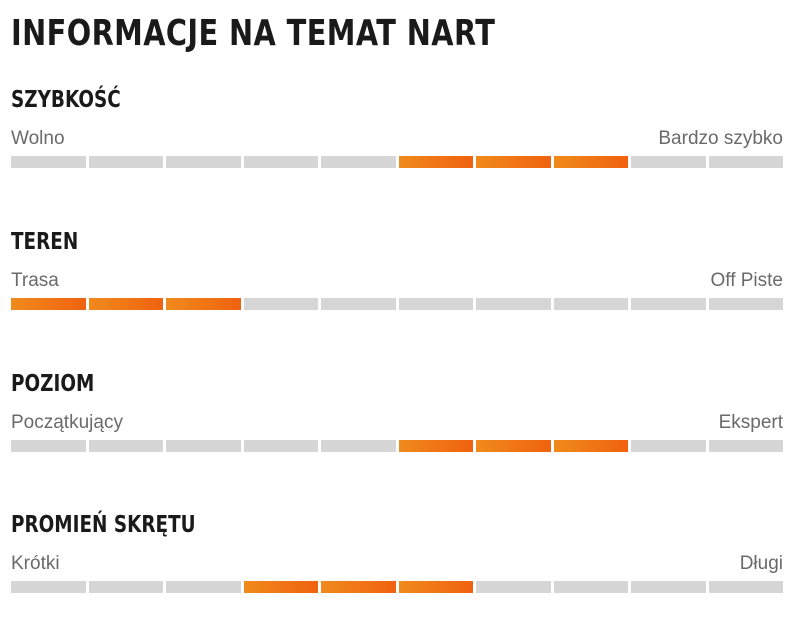  I want to click on scale-max-label: Off Piste, so click(746, 280).